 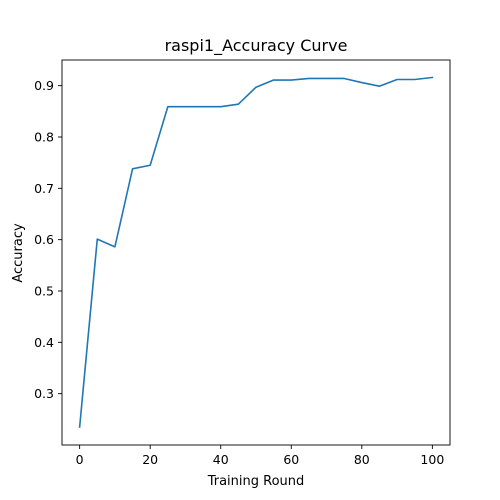 I want to click on x-tick-label: 80, so click(x=362, y=459).